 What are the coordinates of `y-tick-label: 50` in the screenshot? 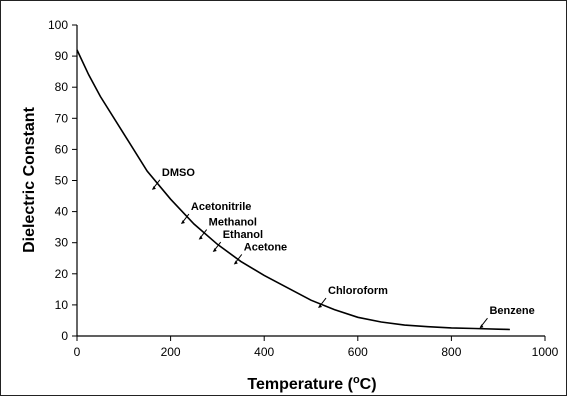 It's located at (62, 181).